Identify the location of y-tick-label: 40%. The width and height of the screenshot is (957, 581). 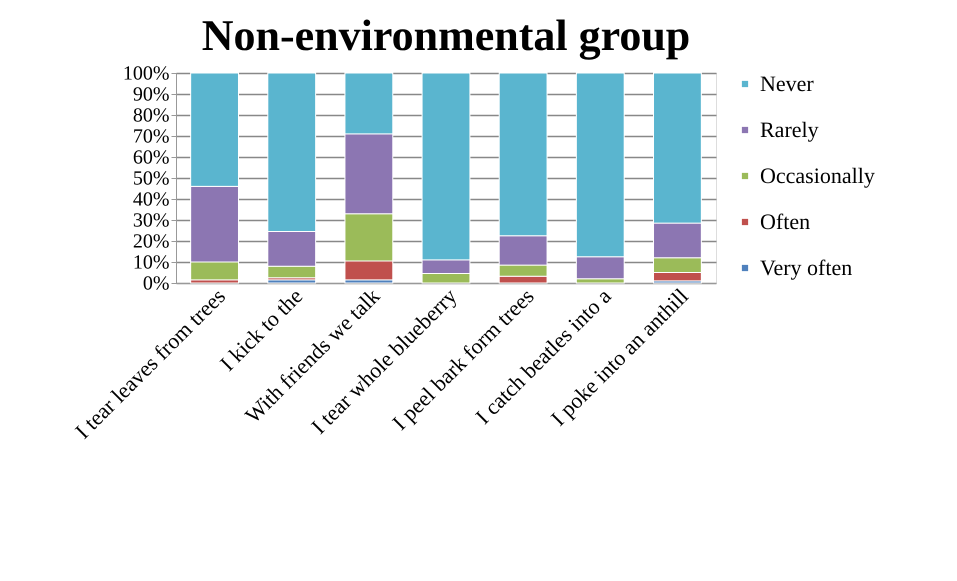
(151, 199).